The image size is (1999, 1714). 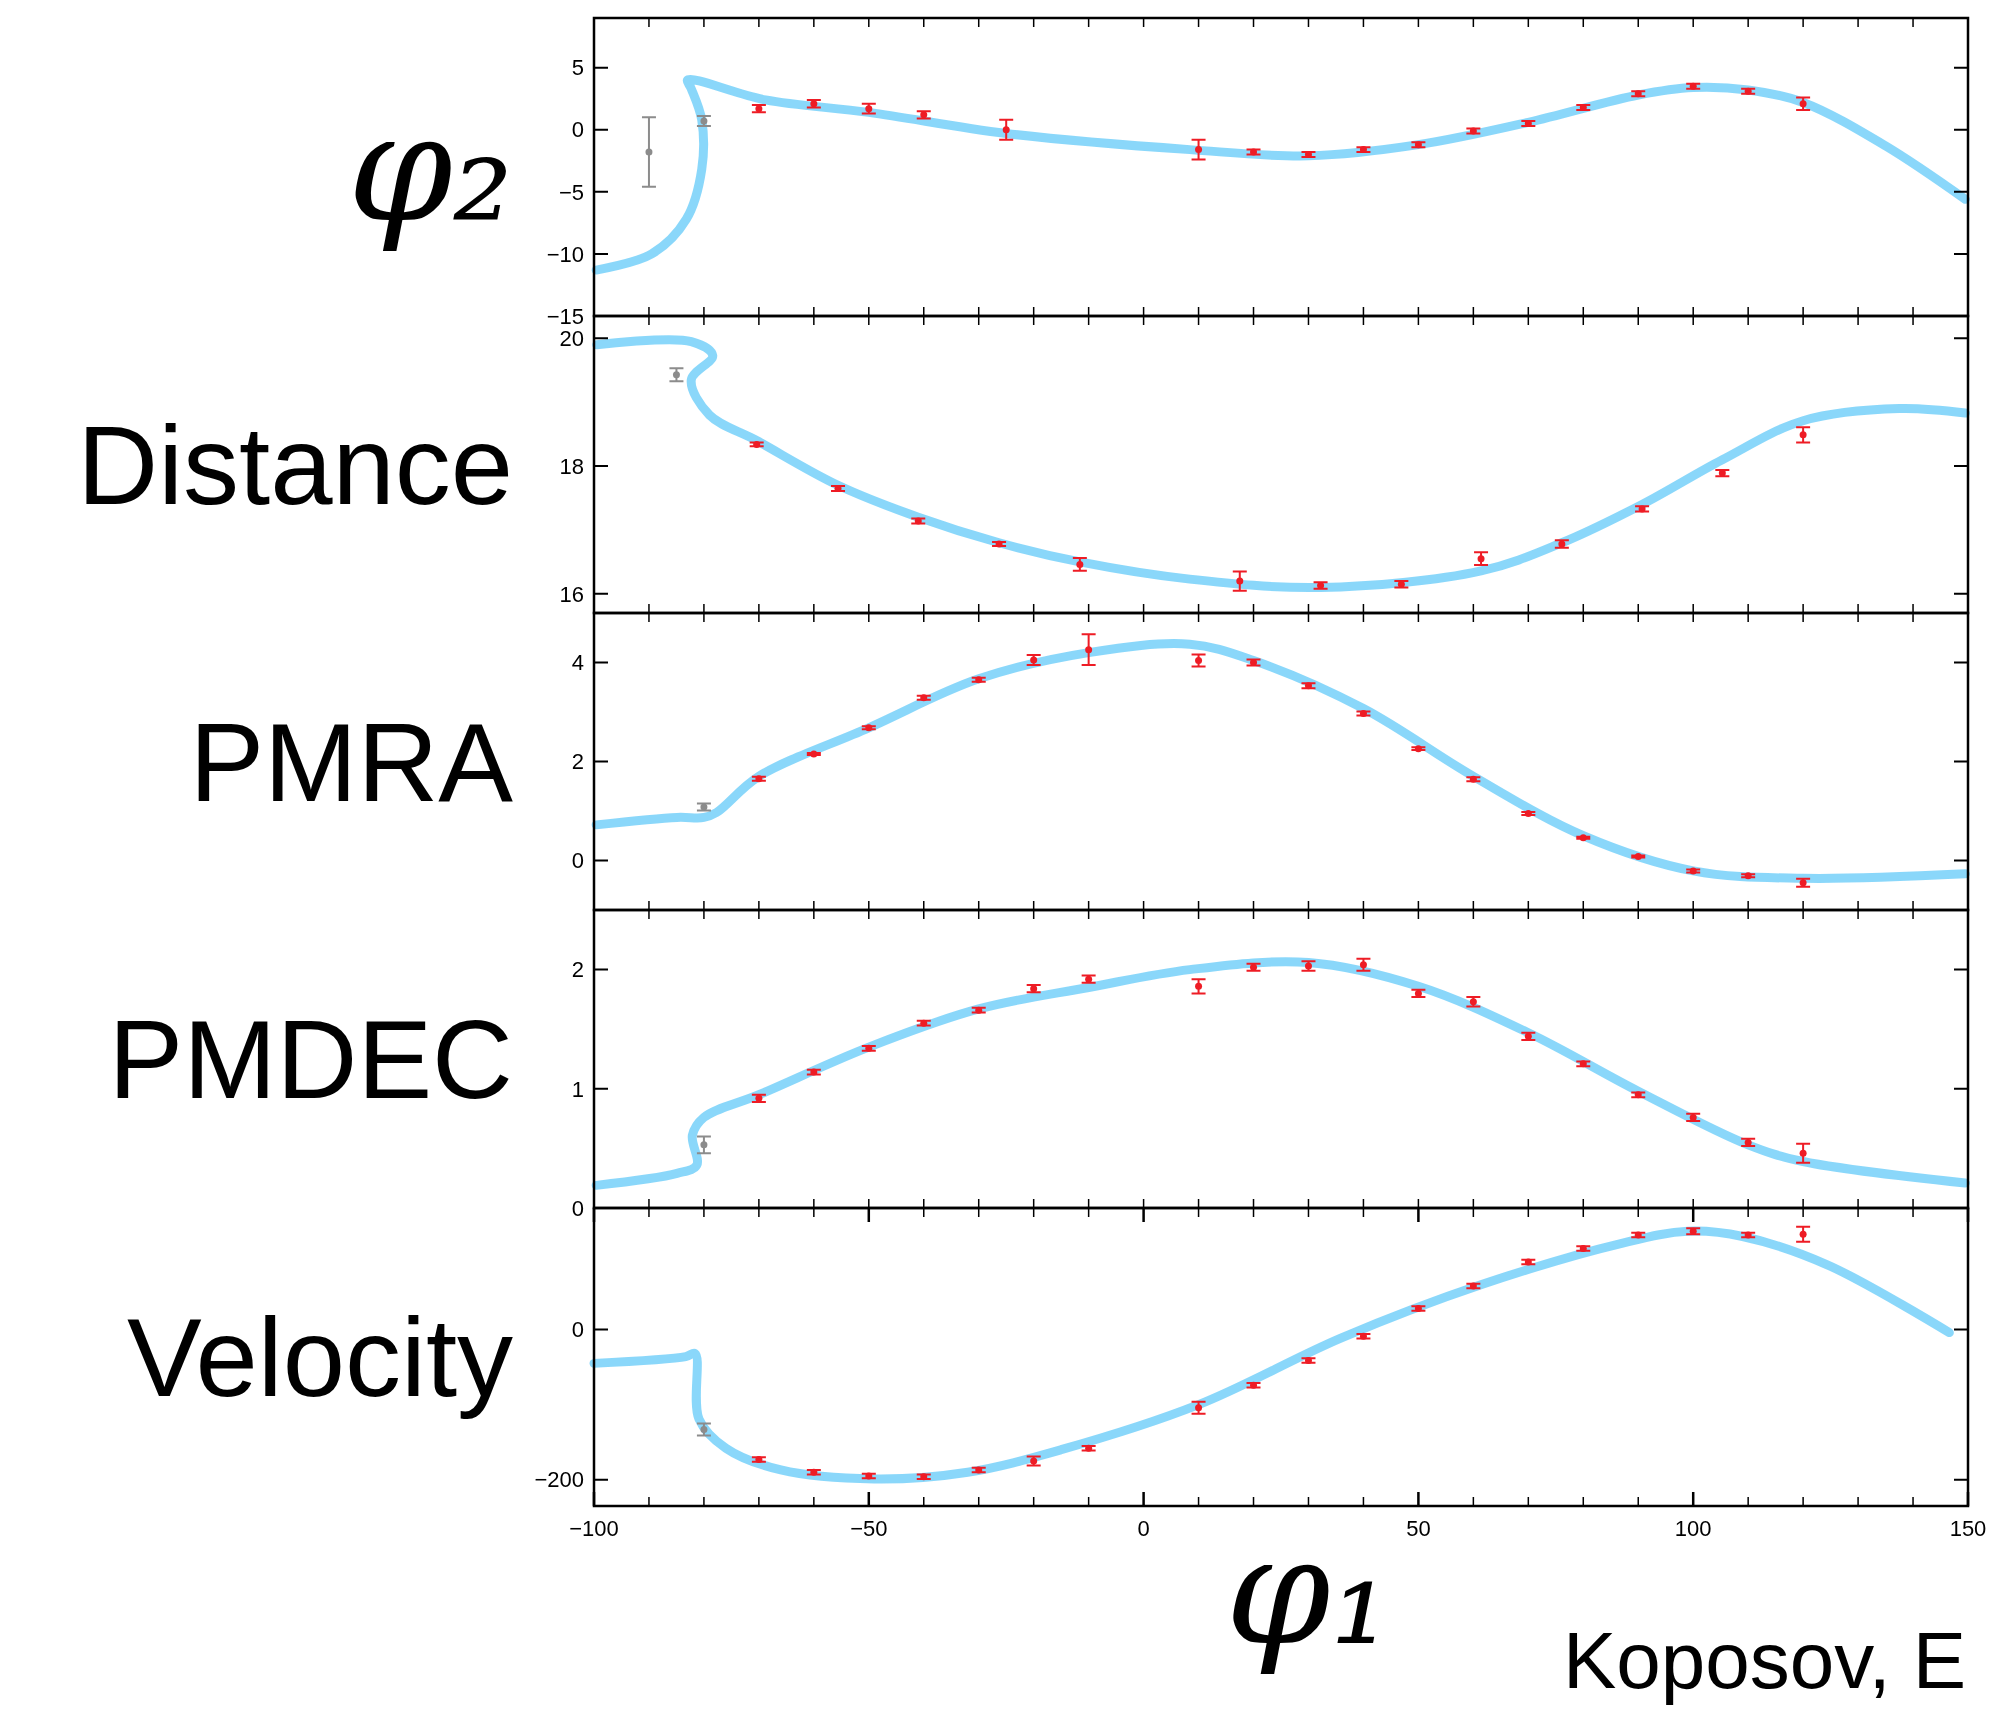 I want to click on x-tick-label: 0, so click(x=1143, y=1528).